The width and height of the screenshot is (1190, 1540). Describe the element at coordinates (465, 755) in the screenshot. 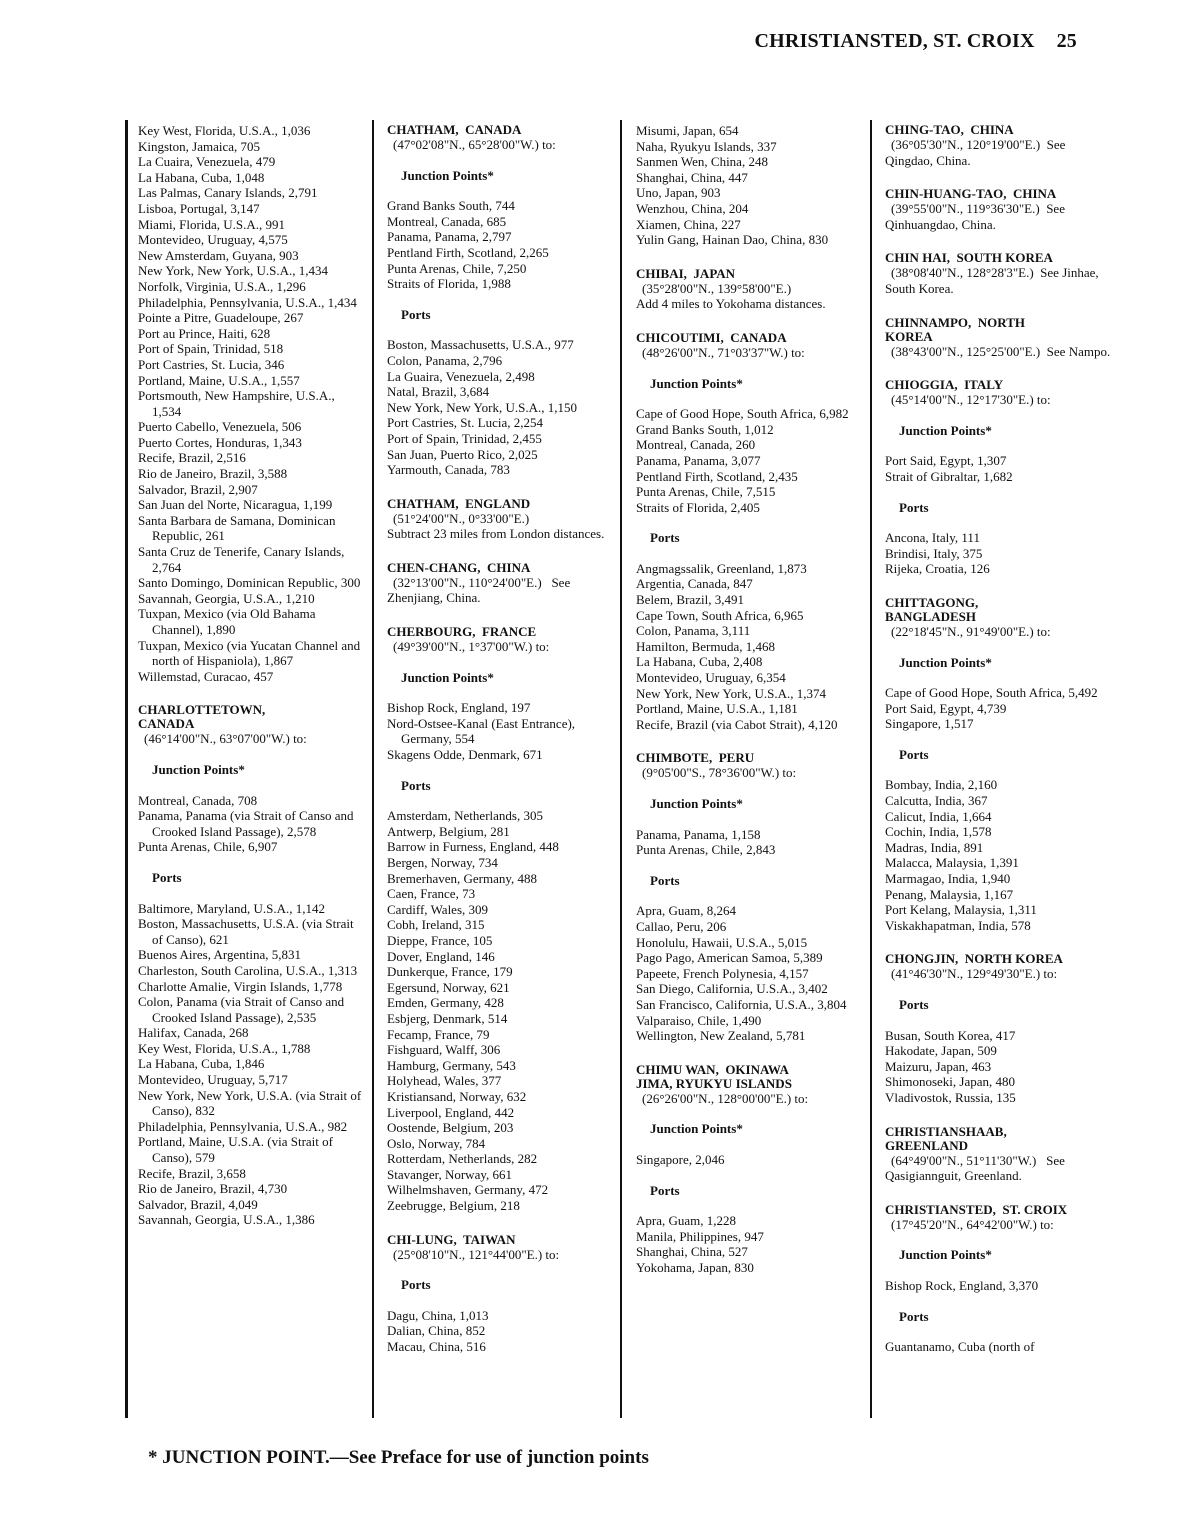

I see `port-distance-entry: Skagens Odde, Denmark, 671` at that location.